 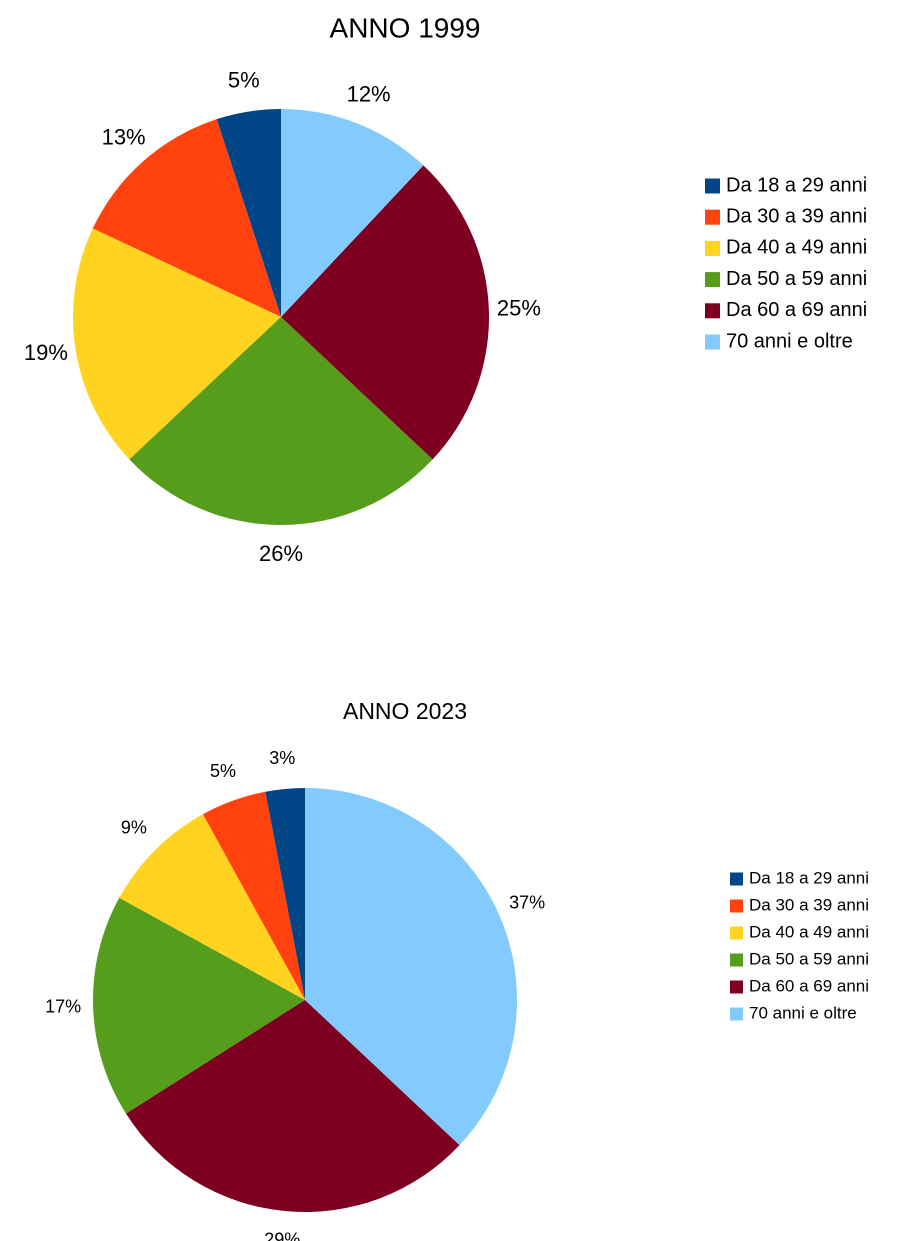 I want to click on slice-label: 12%, so click(x=369, y=94).